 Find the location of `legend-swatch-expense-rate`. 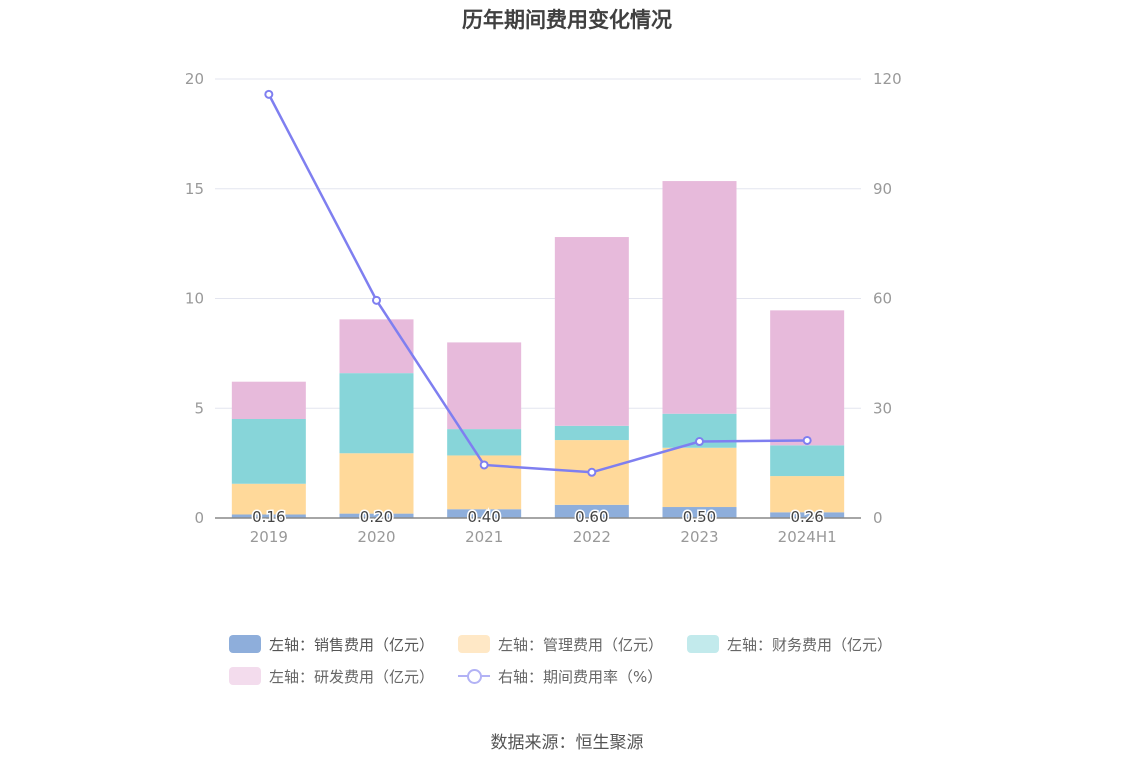

legend-swatch-expense-rate is located at coordinates (474, 676).